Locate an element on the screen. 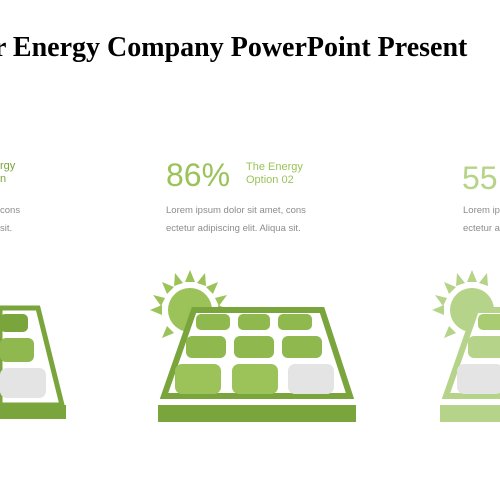 This screenshot has height=500, width=500. solar-panel-2-icon is located at coordinates (253, 346).